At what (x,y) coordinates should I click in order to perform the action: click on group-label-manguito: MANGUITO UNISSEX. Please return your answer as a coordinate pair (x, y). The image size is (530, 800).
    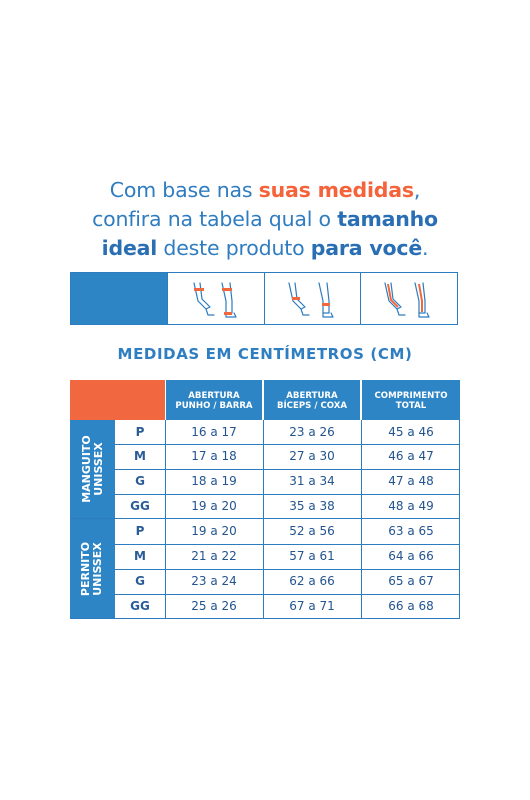
    Looking at the image, I should click on (92, 469).